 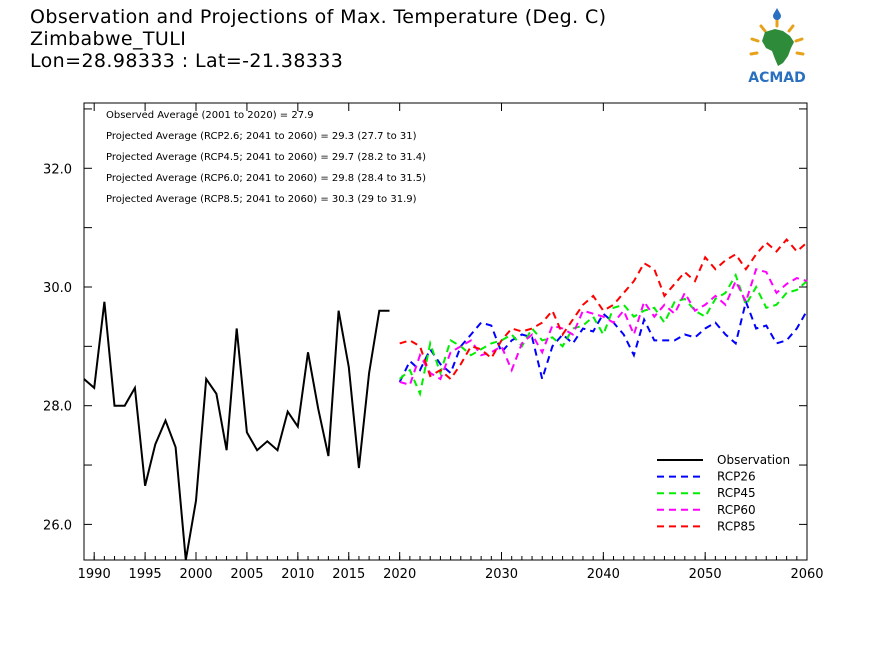 I want to click on logo-text: ACMAD, so click(x=777, y=78).